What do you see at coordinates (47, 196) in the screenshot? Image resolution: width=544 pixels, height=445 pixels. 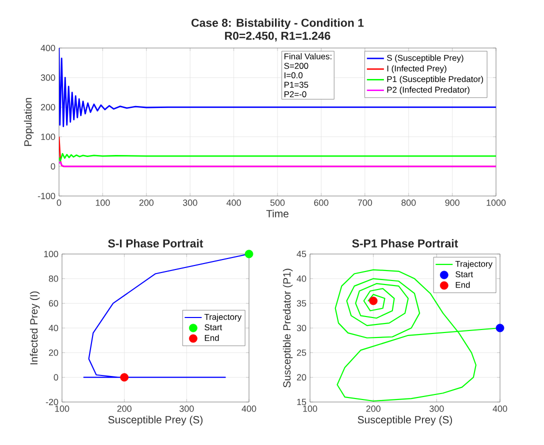 I see `y-tick-label: -100` at bounding box center [47, 196].